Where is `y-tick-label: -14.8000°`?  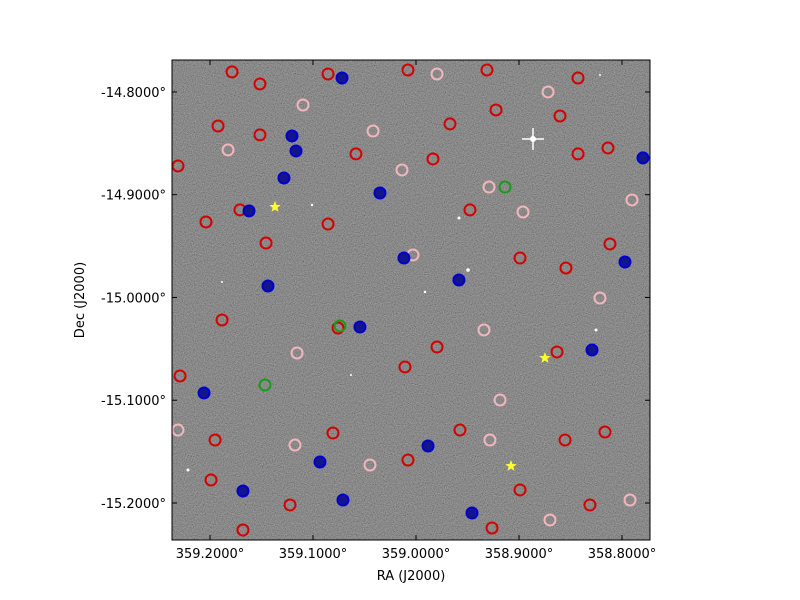 y-tick-label: -14.8000° is located at coordinates (133, 93).